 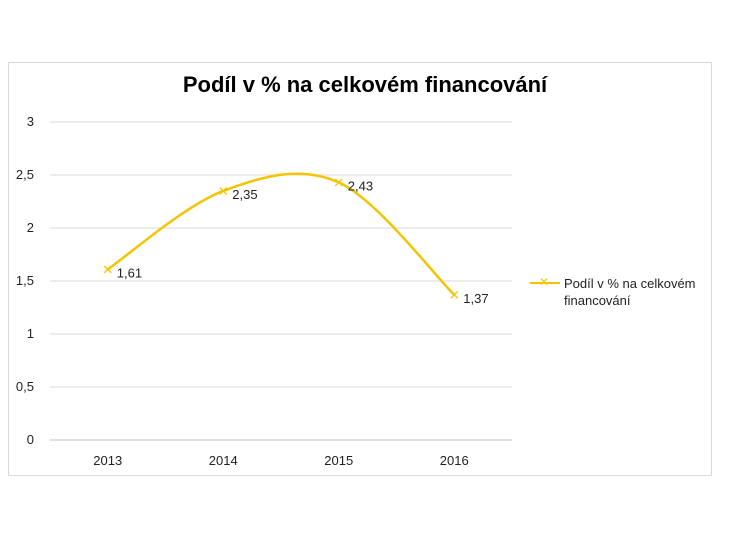 What do you see at coordinates (360, 185) in the screenshot?
I see `data-label: 2,43` at bounding box center [360, 185].